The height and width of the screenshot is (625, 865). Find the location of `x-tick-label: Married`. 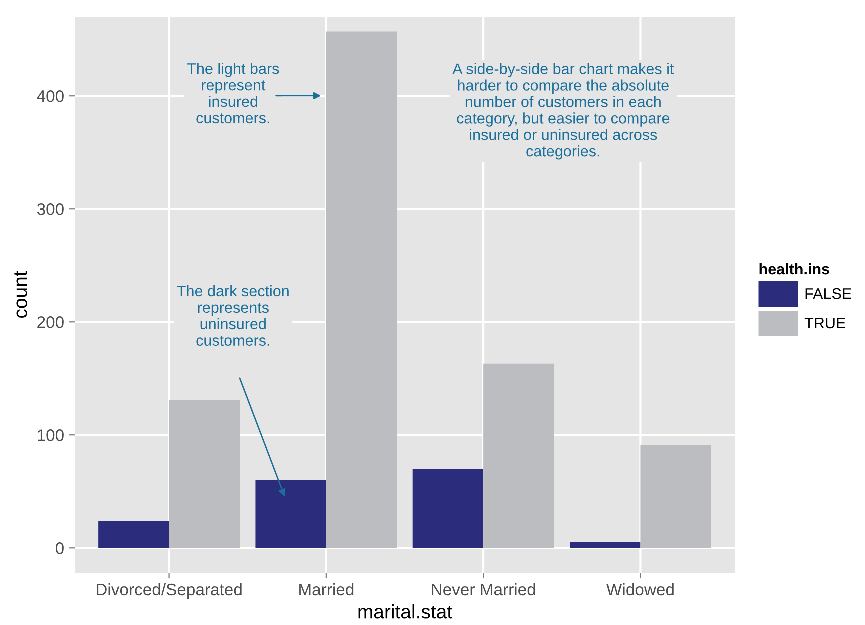

x-tick-label: Married is located at coordinates (327, 589).